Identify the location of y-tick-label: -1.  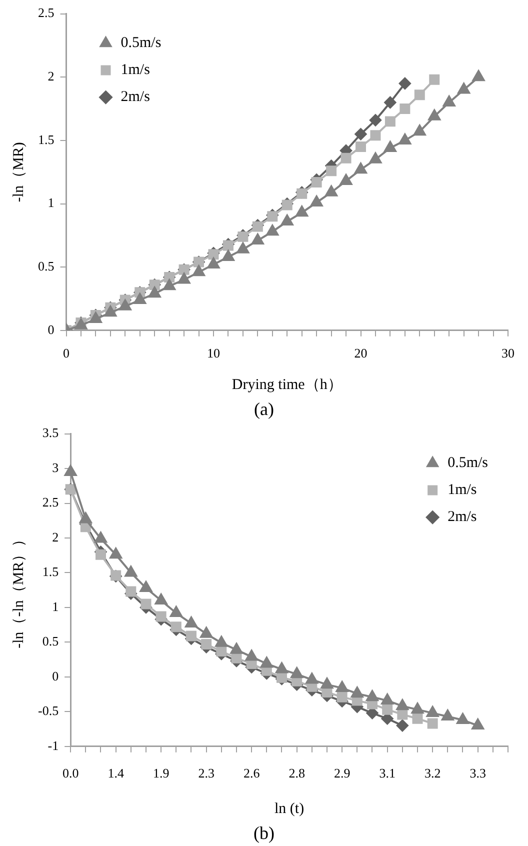
(53, 745).